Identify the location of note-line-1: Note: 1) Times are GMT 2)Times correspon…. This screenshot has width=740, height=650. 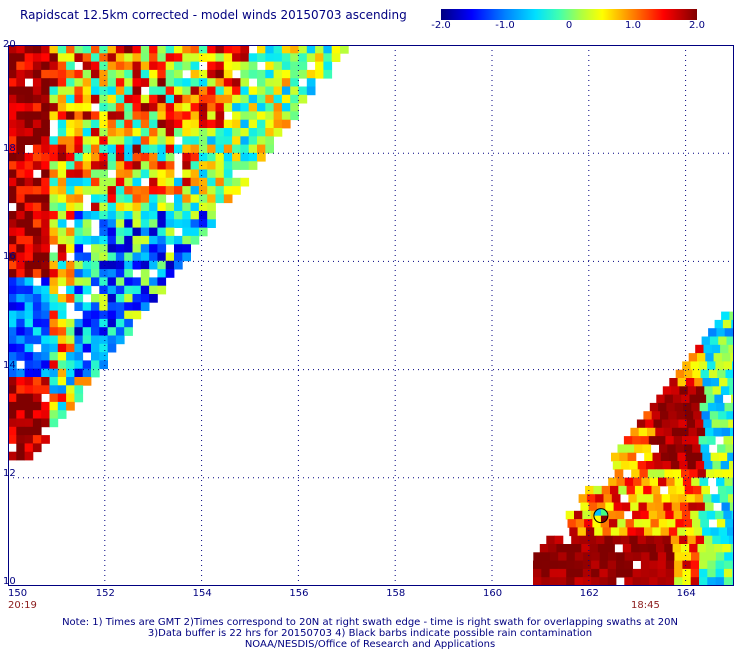
(370, 622).